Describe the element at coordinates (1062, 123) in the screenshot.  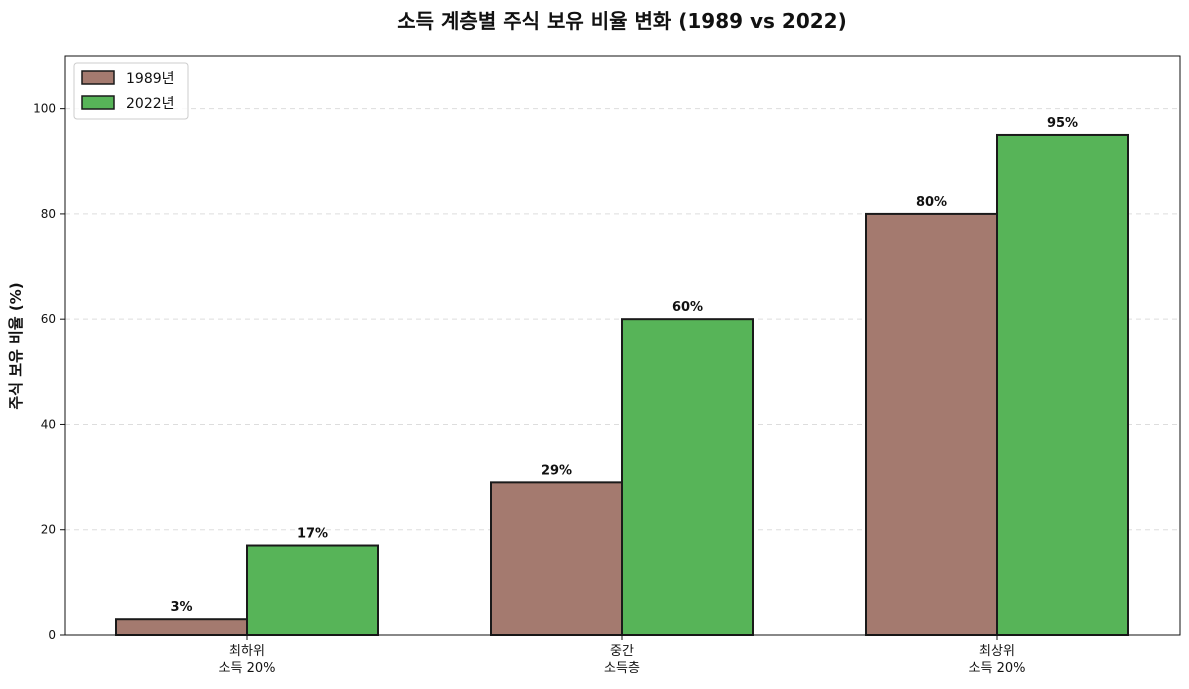
I see `data-label: 95%` at that location.